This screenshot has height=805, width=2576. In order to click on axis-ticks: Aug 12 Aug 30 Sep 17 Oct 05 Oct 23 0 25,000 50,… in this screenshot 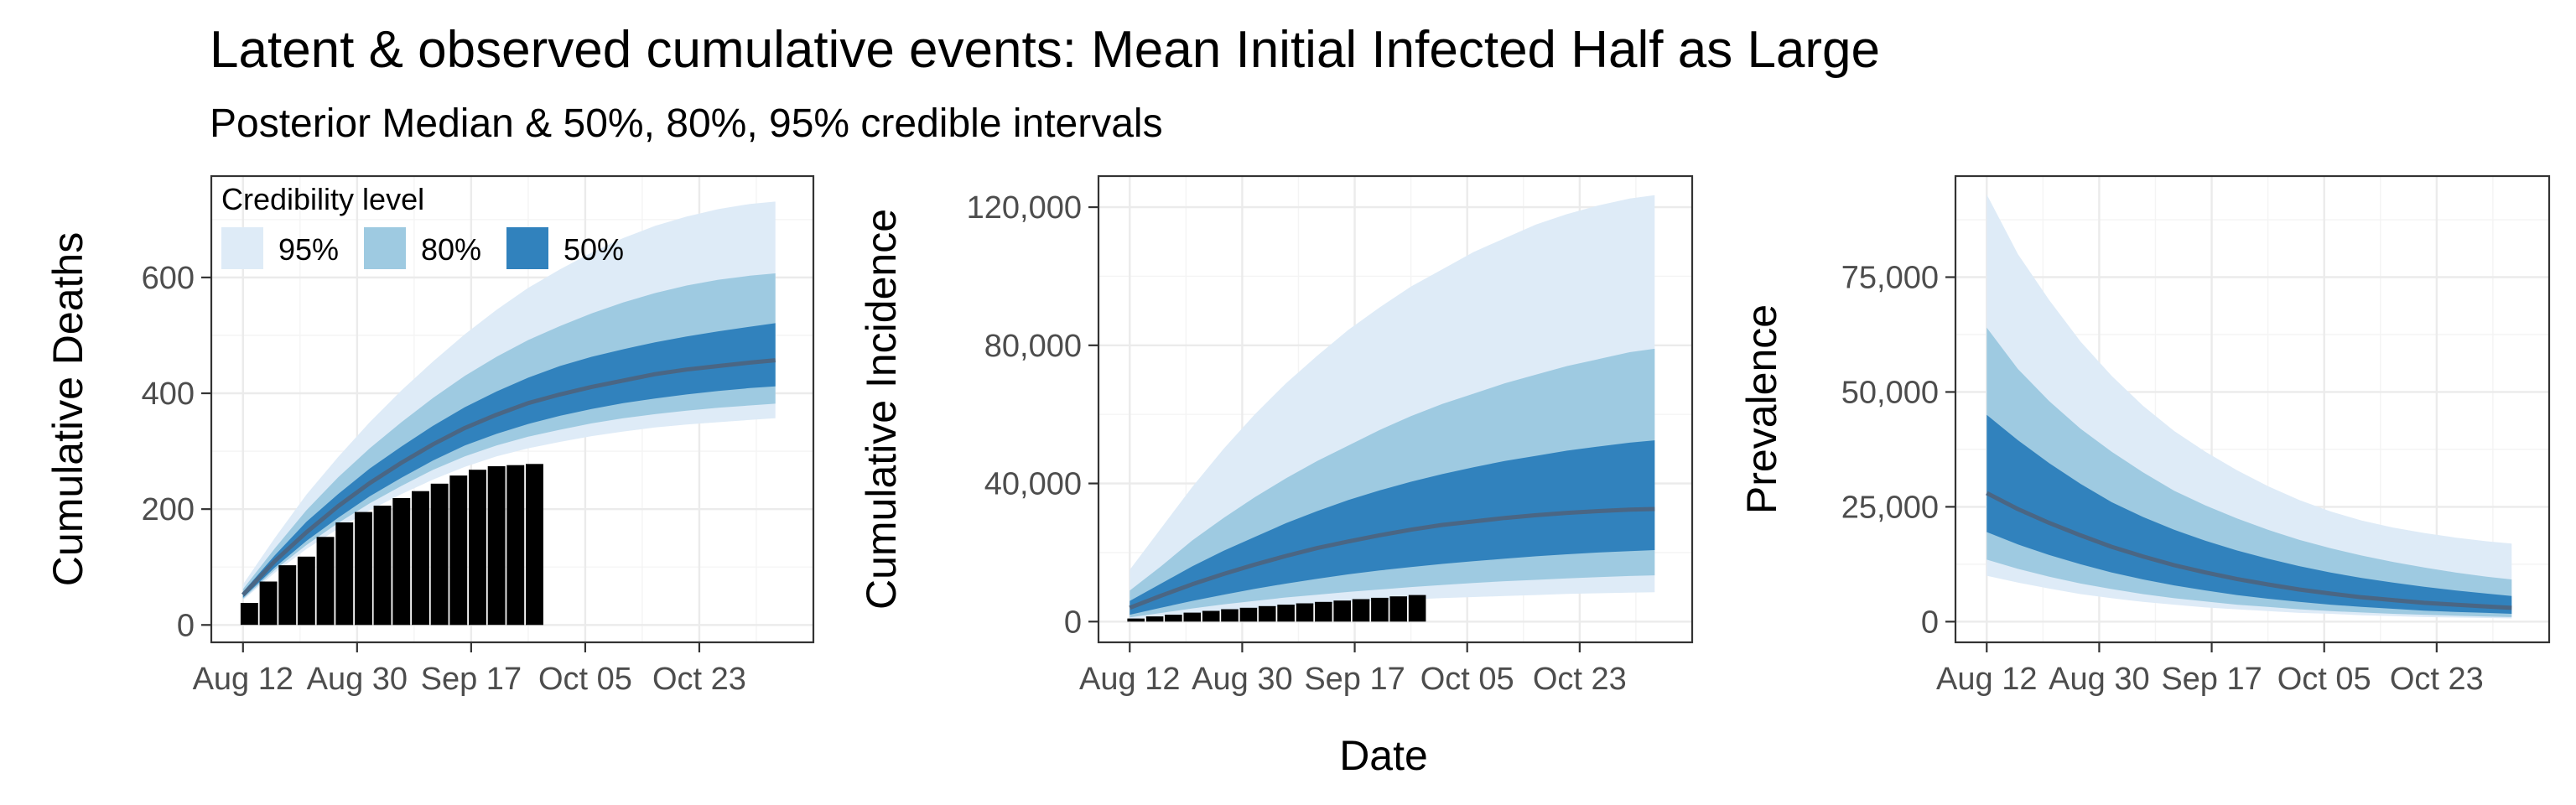, I will do `click(2162, 479)`.